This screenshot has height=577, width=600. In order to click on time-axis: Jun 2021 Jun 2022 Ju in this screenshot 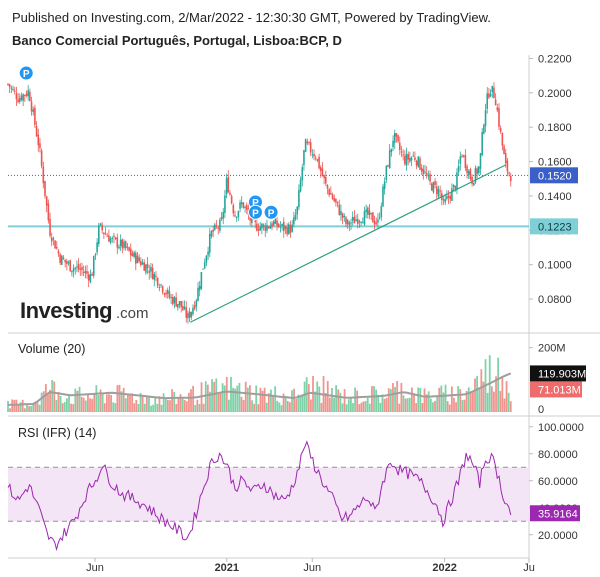, I will do `click(310, 566)`.